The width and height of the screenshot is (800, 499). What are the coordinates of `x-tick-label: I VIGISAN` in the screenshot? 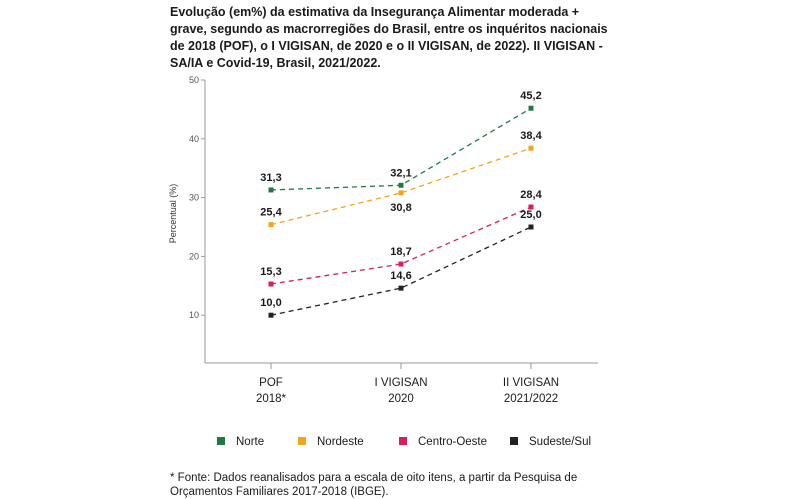 It's located at (400, 383).